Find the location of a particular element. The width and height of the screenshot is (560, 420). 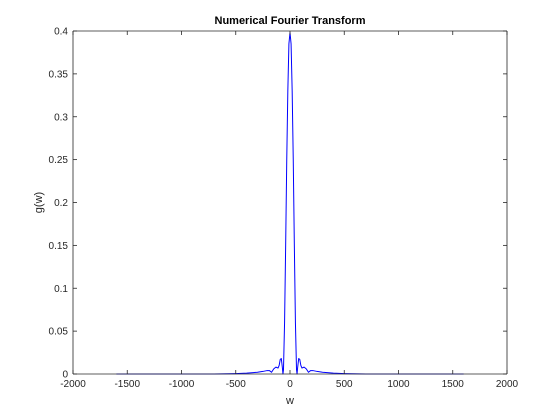

x-tick-label: 500 is located at coordinates (344, 384).